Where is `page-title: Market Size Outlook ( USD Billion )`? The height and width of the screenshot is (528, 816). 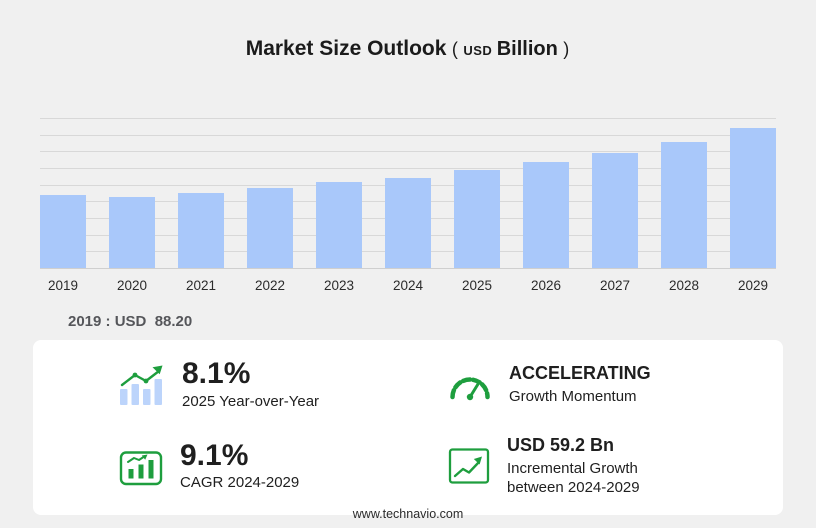 page-title: Market Size Outlook ( USD Billion ) is located at coordinates (408, 32).